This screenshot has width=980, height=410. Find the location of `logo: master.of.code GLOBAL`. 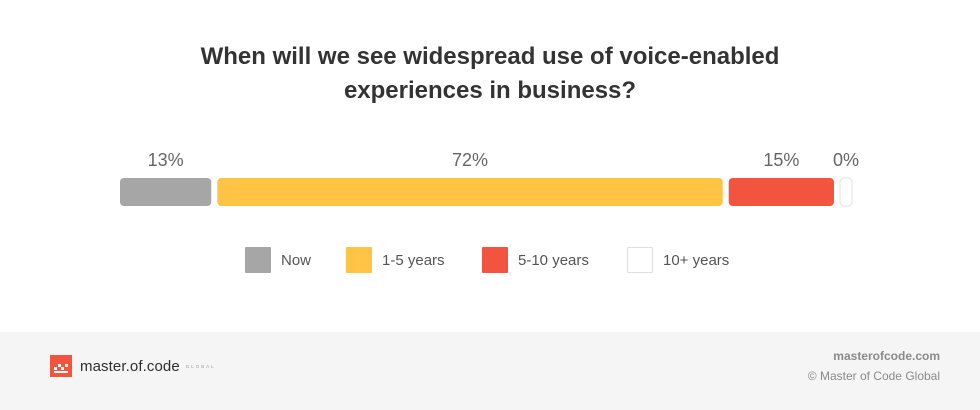

logo: master.of.code GLOBAL is located at coordinates (133, 366).